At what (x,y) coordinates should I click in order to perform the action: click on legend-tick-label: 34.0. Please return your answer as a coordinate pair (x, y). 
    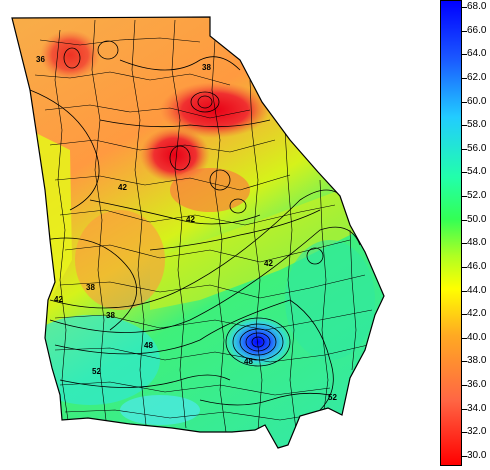
    Looking at the image, I should click on (477, 408).